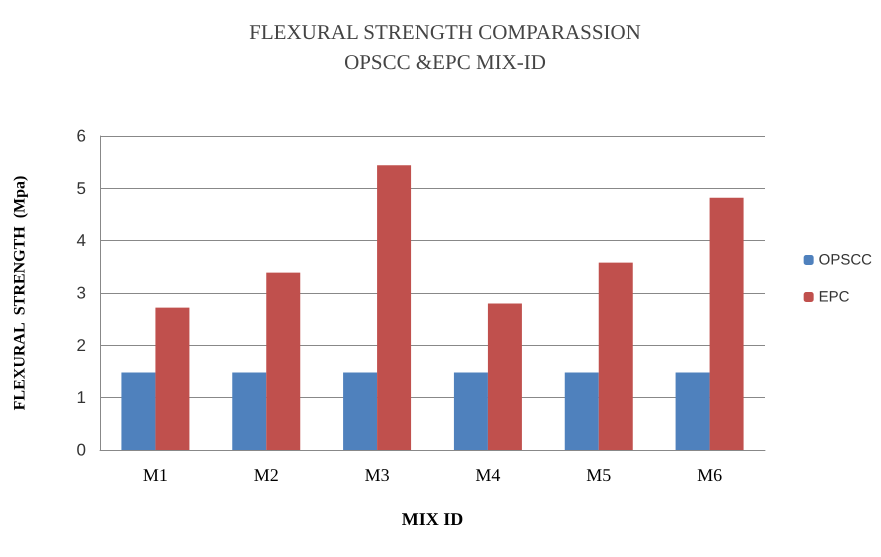 Image resolution: width=881 pixels, height=557 pixels. Describe the element at coordinates (81, 450) in the screenshot. I see `y-tick-label: 0` at that location.